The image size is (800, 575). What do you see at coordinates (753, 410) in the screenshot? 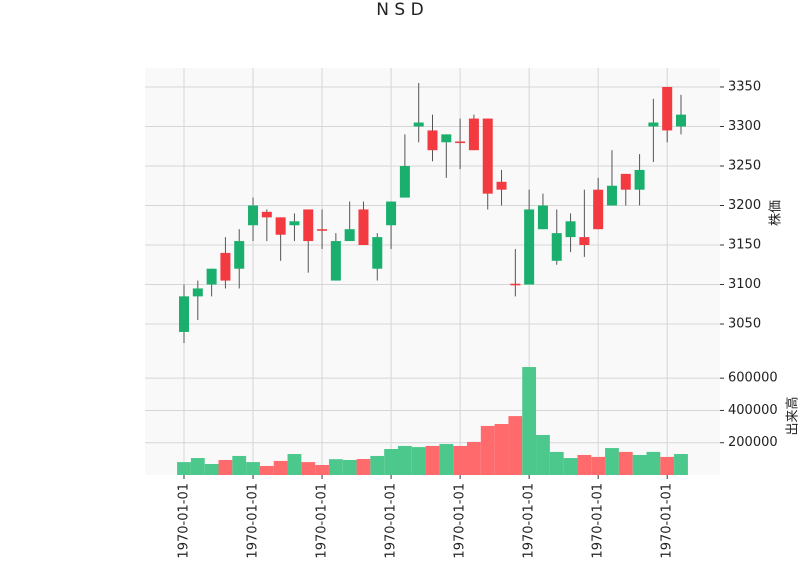
I see `volume-tick-label: 400000` at bounding box center [753, 410].